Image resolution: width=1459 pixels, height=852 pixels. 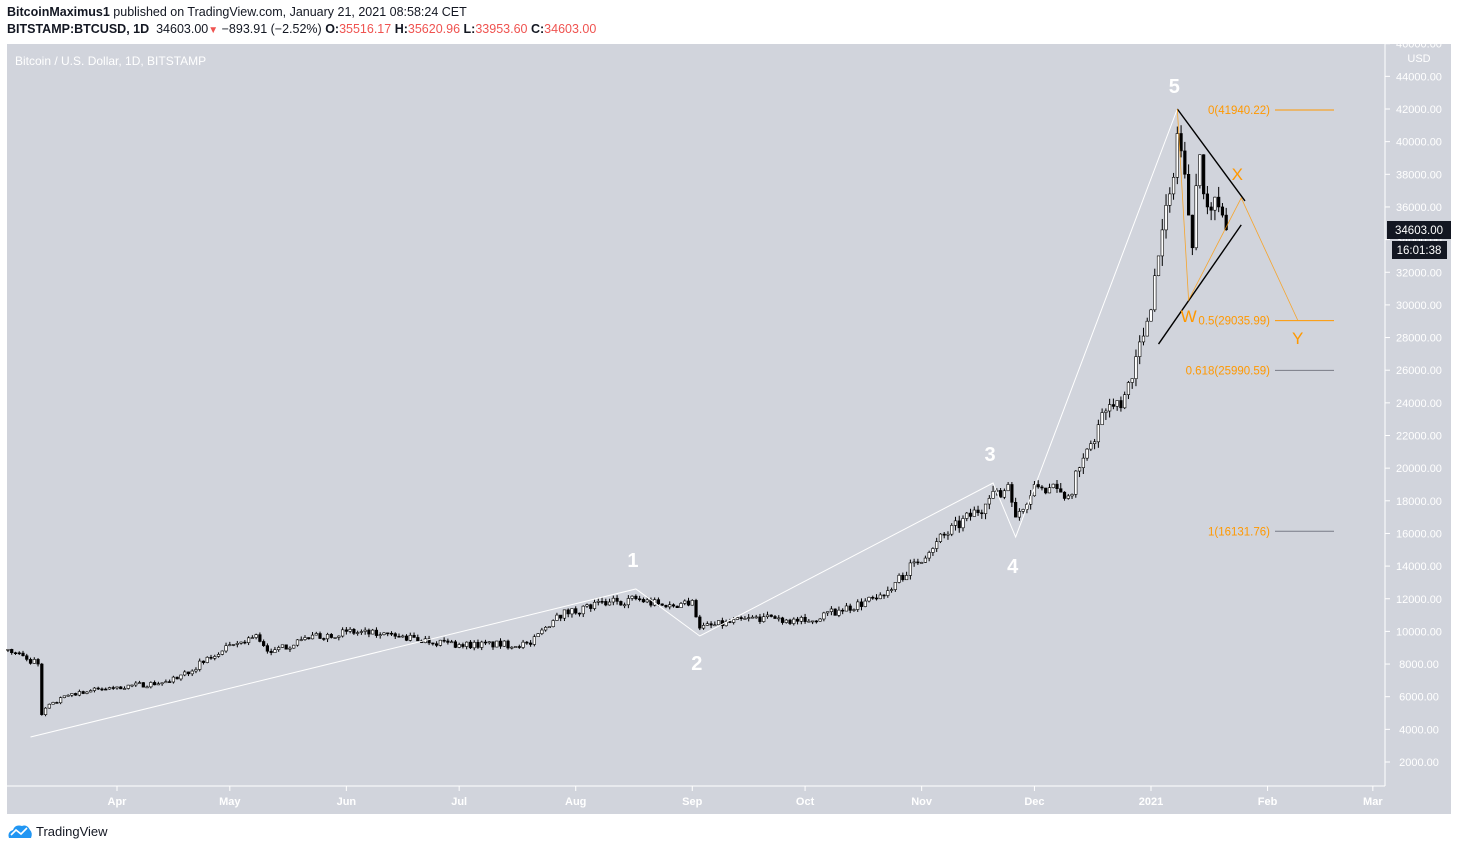 I want to click on time-tick-label: Aug, so click(x=575, y=802).